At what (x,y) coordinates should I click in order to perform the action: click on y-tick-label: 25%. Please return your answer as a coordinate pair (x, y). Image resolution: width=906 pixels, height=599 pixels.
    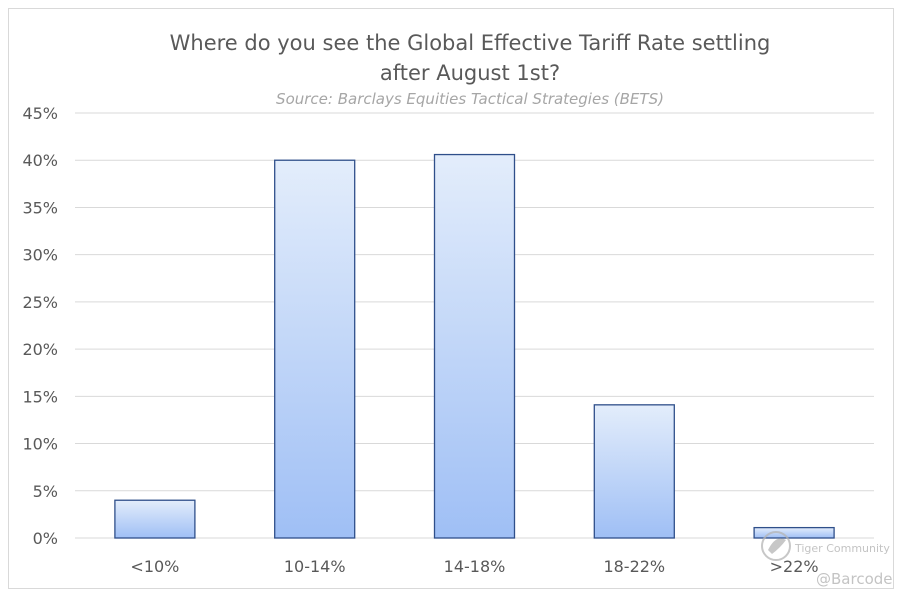
    Looking at the image, I should click on (40, 302).